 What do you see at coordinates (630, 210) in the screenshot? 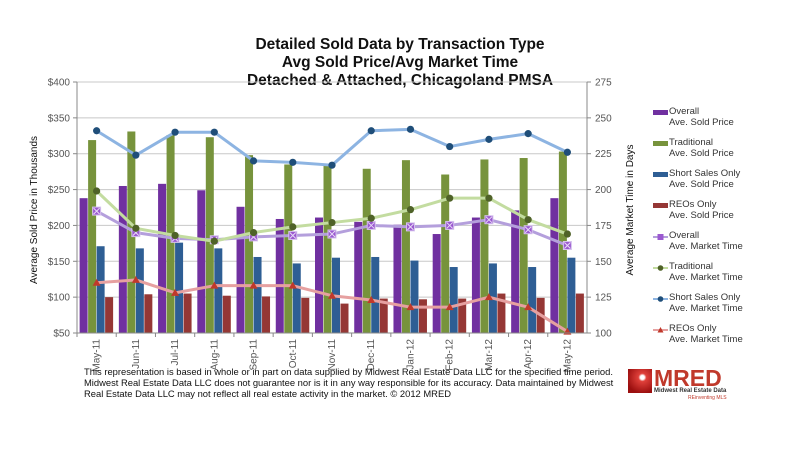
I see `y2-axis-title: Average Market Time in Days` at bounding box center [630, 210].